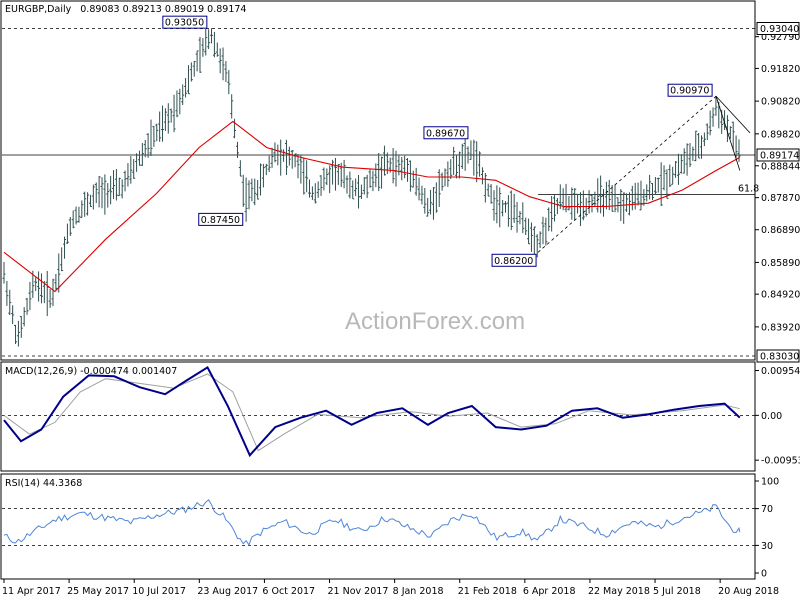 The width and height of the screenshot is (800, 600). I want to click on marked-level-label: 0.83030, so click(779, 357).